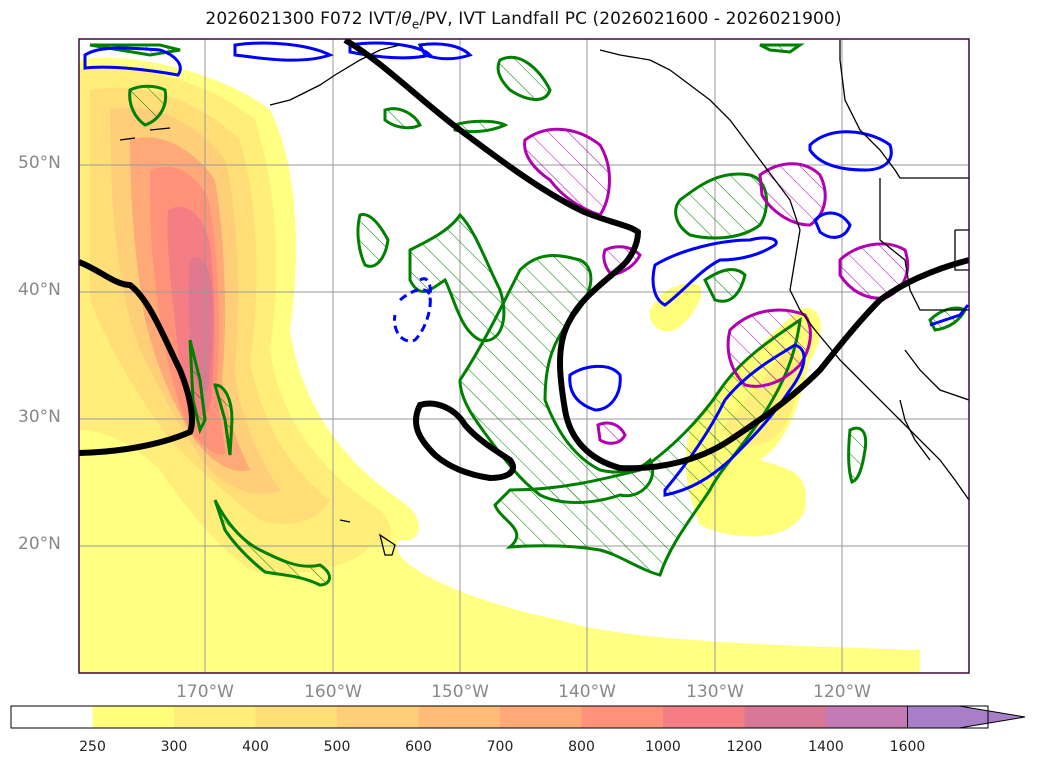  I want to click on colorbar-tick-label: 600, so click(418, 747).